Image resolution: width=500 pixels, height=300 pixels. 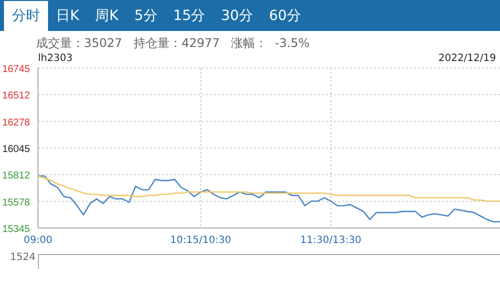 I want to click on text: 60分, so click(x=285, y=16).